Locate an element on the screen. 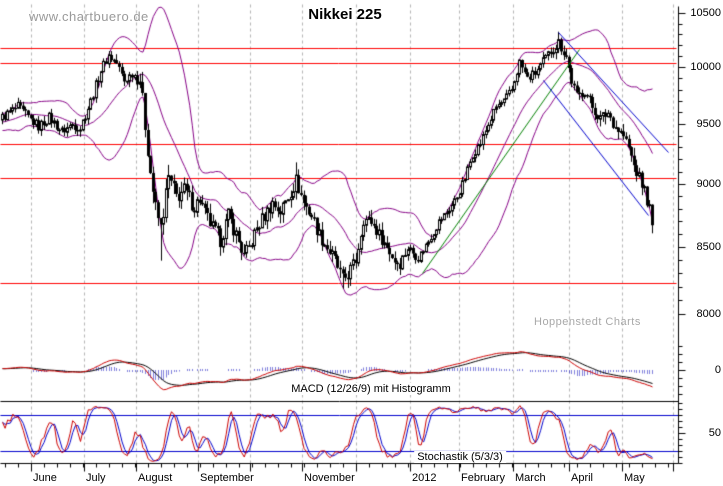  watermark-hoppenstedt: Hoppenstedt Charts is located at coordinates (587, 322).